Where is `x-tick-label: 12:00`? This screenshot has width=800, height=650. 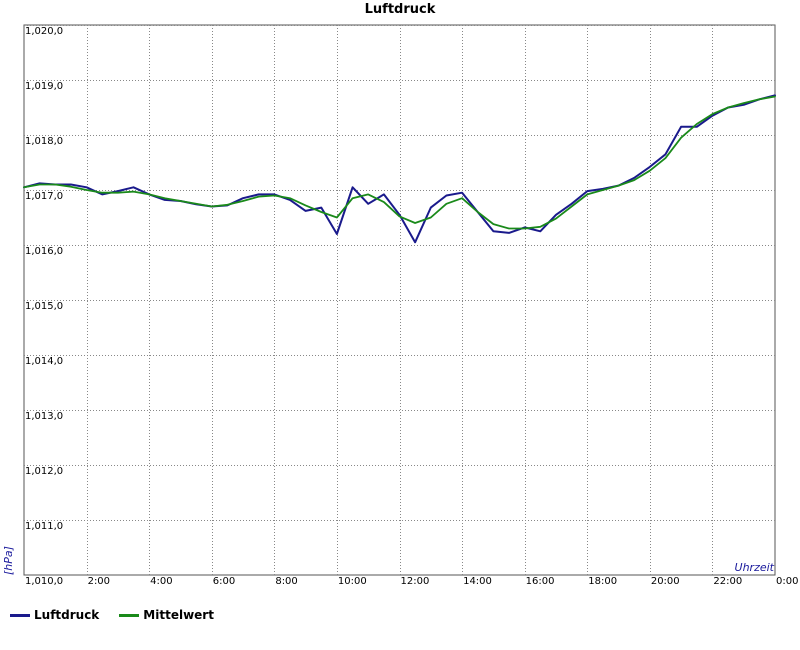 x-tick-label: 12:00 is located at coordinates (415, 581).